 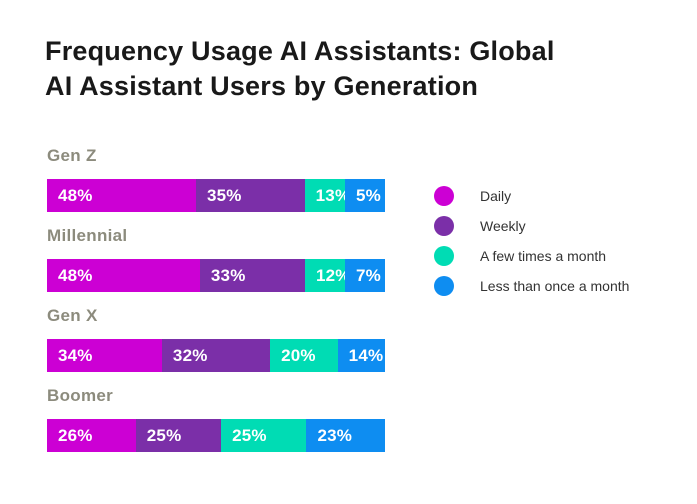 I want to click on bar-segment: 14%, so click(x=361, y=355).